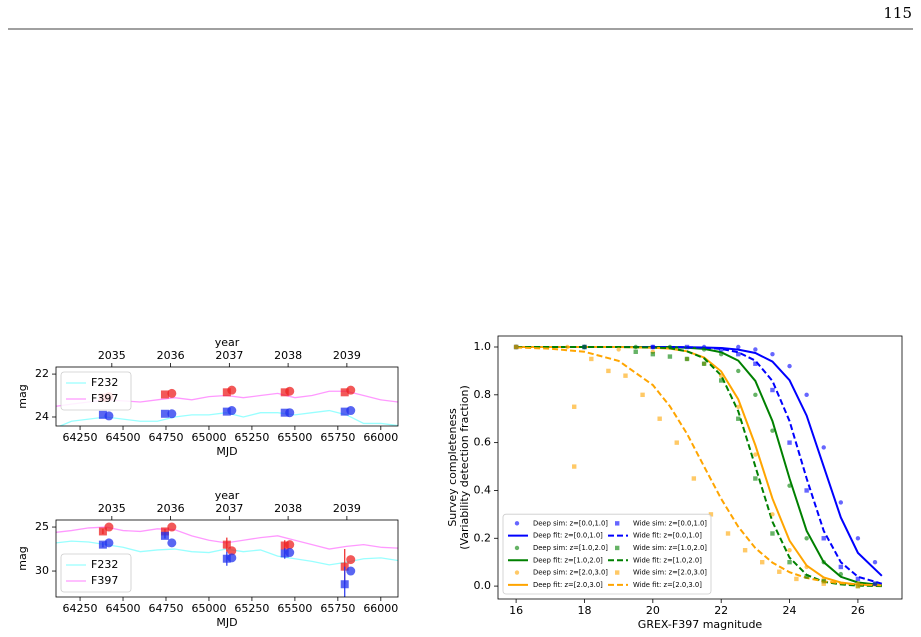 Image resolution: width=921 pixels, height=637 pixels. What do you see at coordinates (208, 437) in the screenshot?
I see `x-tick-label: 65000` at bounding box center [208, 437].